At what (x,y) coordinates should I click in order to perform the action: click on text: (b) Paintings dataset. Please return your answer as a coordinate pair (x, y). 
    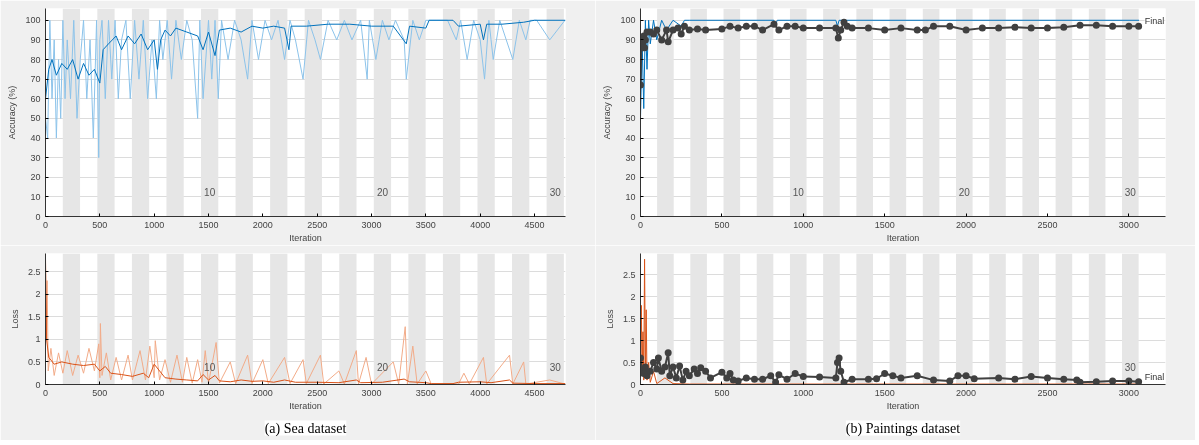
    Looking at the image, I should click on (903, 428).